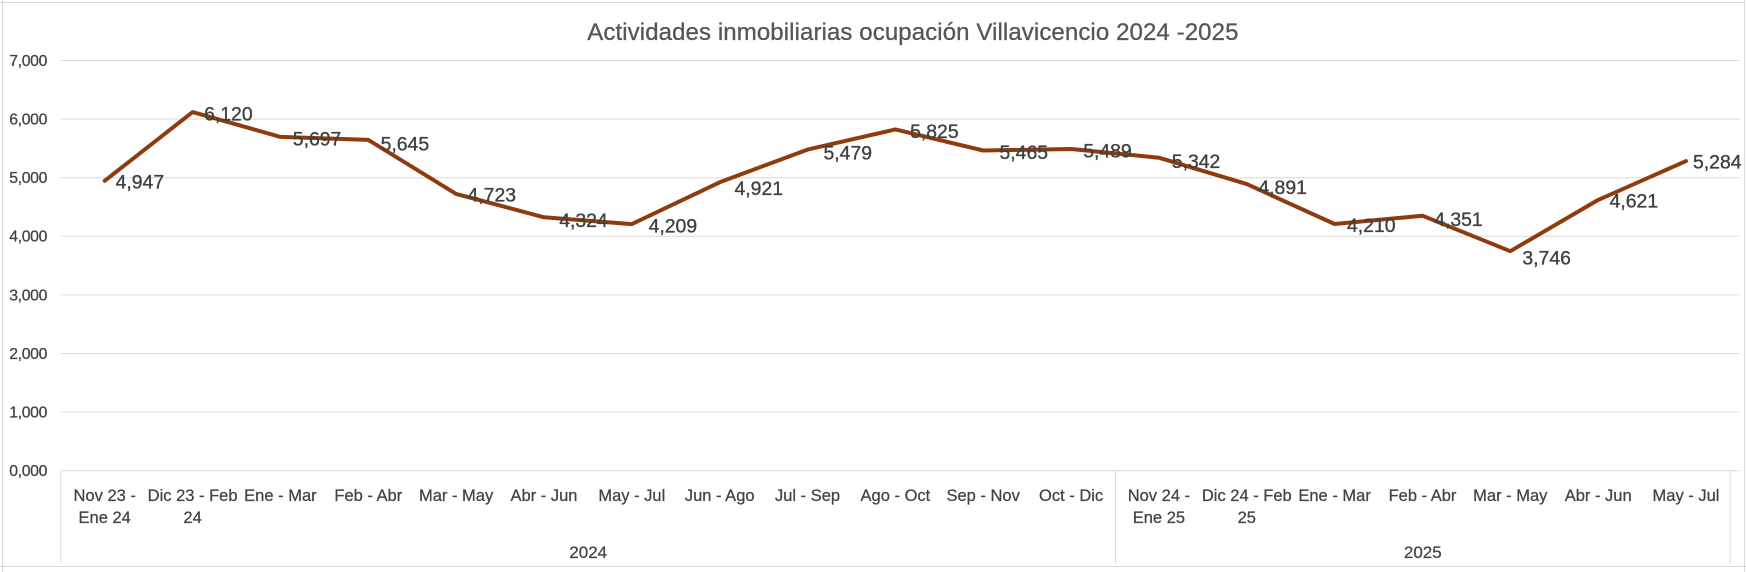 This screenshot has height=572, width=1746. Describe the element at coordinates (28, 413) in the screenshot. I see `svg-text: 1,000` at that location.